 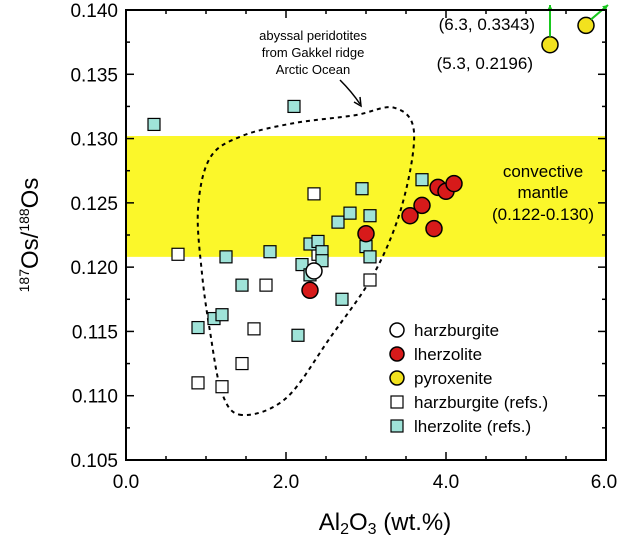 What do you see at coordinates (397, 354) in the screenshot?
I see `legend-marker-lherzolite` at bounding box center [397, 354].